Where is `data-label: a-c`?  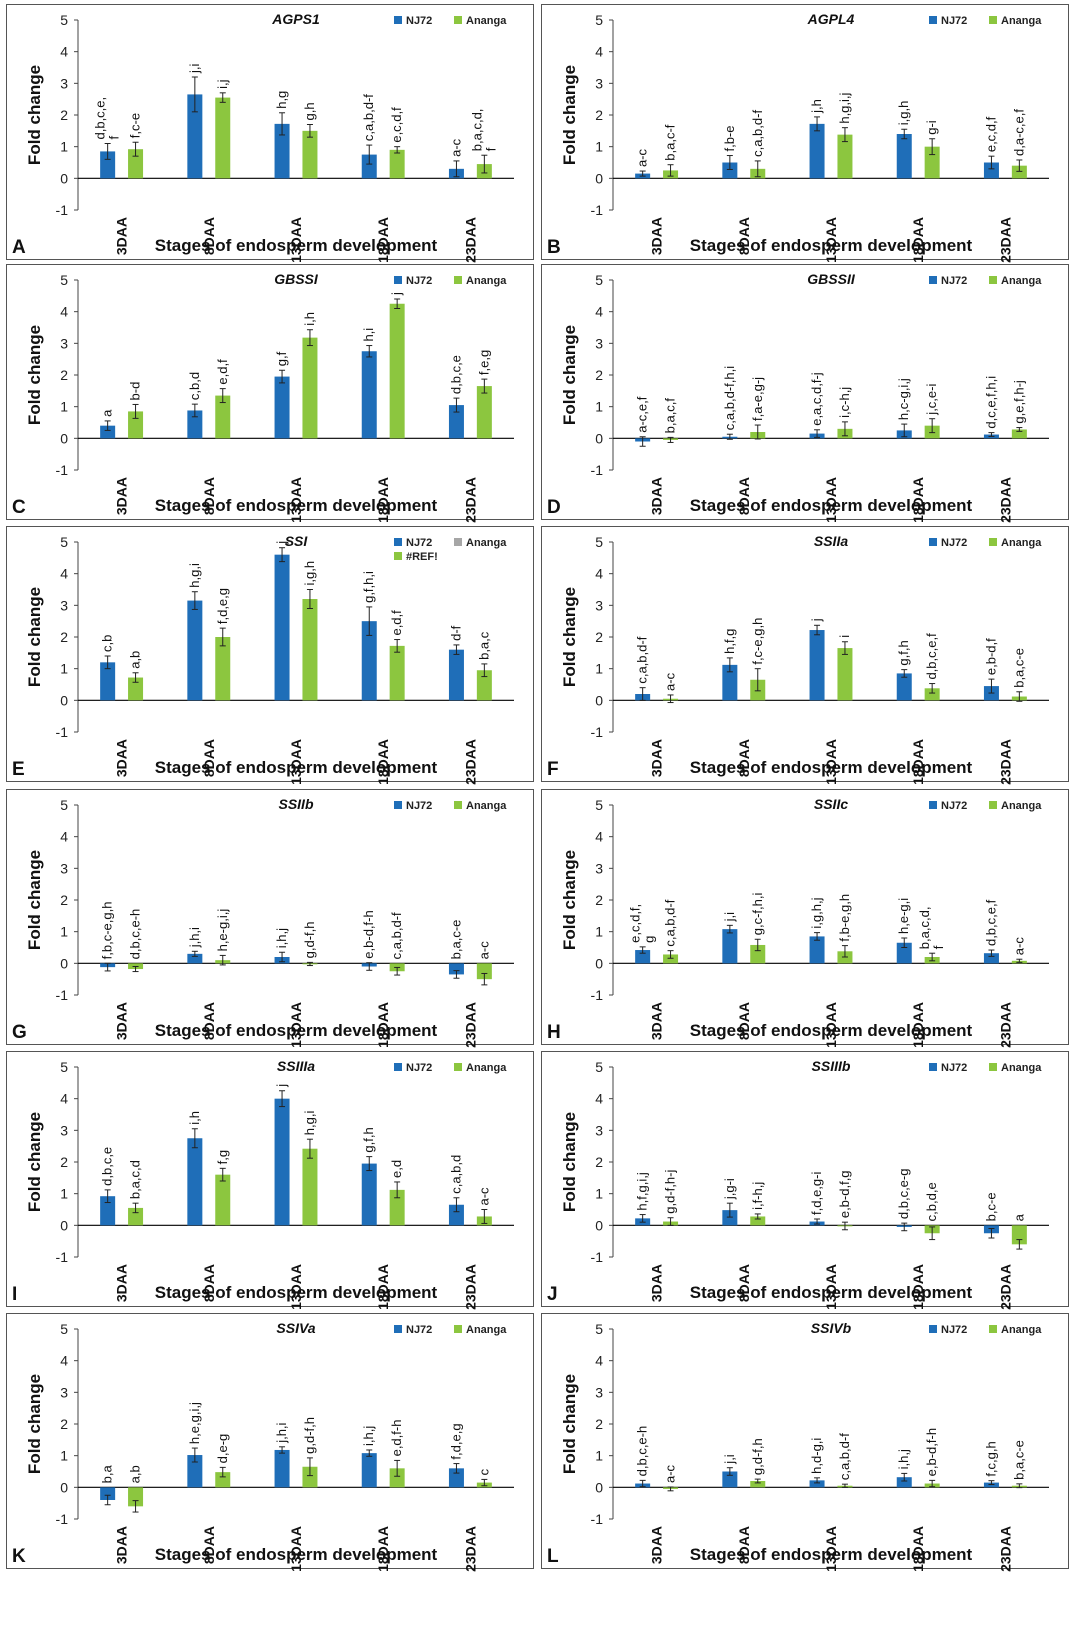
data-label: a-c is located at coordinates (483, 1196).